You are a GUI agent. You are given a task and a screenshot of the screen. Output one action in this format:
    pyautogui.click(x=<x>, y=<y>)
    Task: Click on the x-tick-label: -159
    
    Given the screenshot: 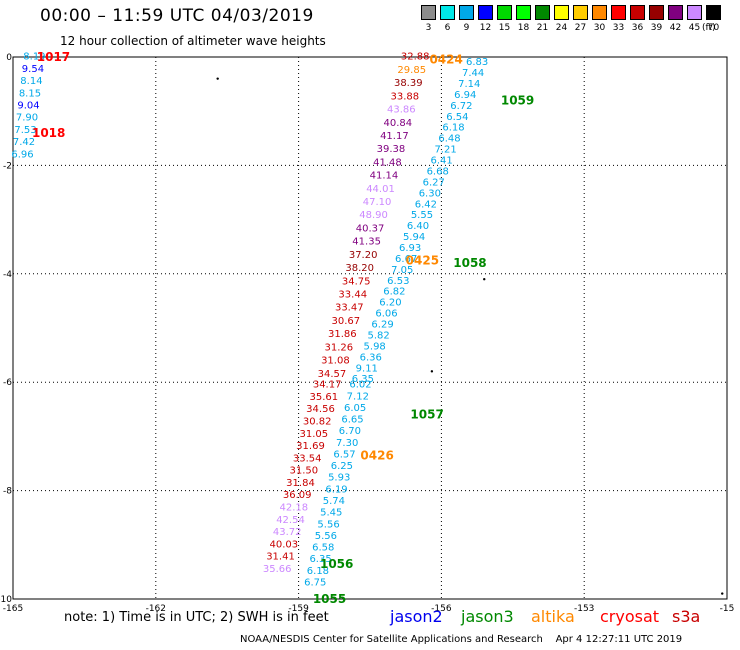 What is the action you would take?
    pyautogui.click(x=298, y=609)
    